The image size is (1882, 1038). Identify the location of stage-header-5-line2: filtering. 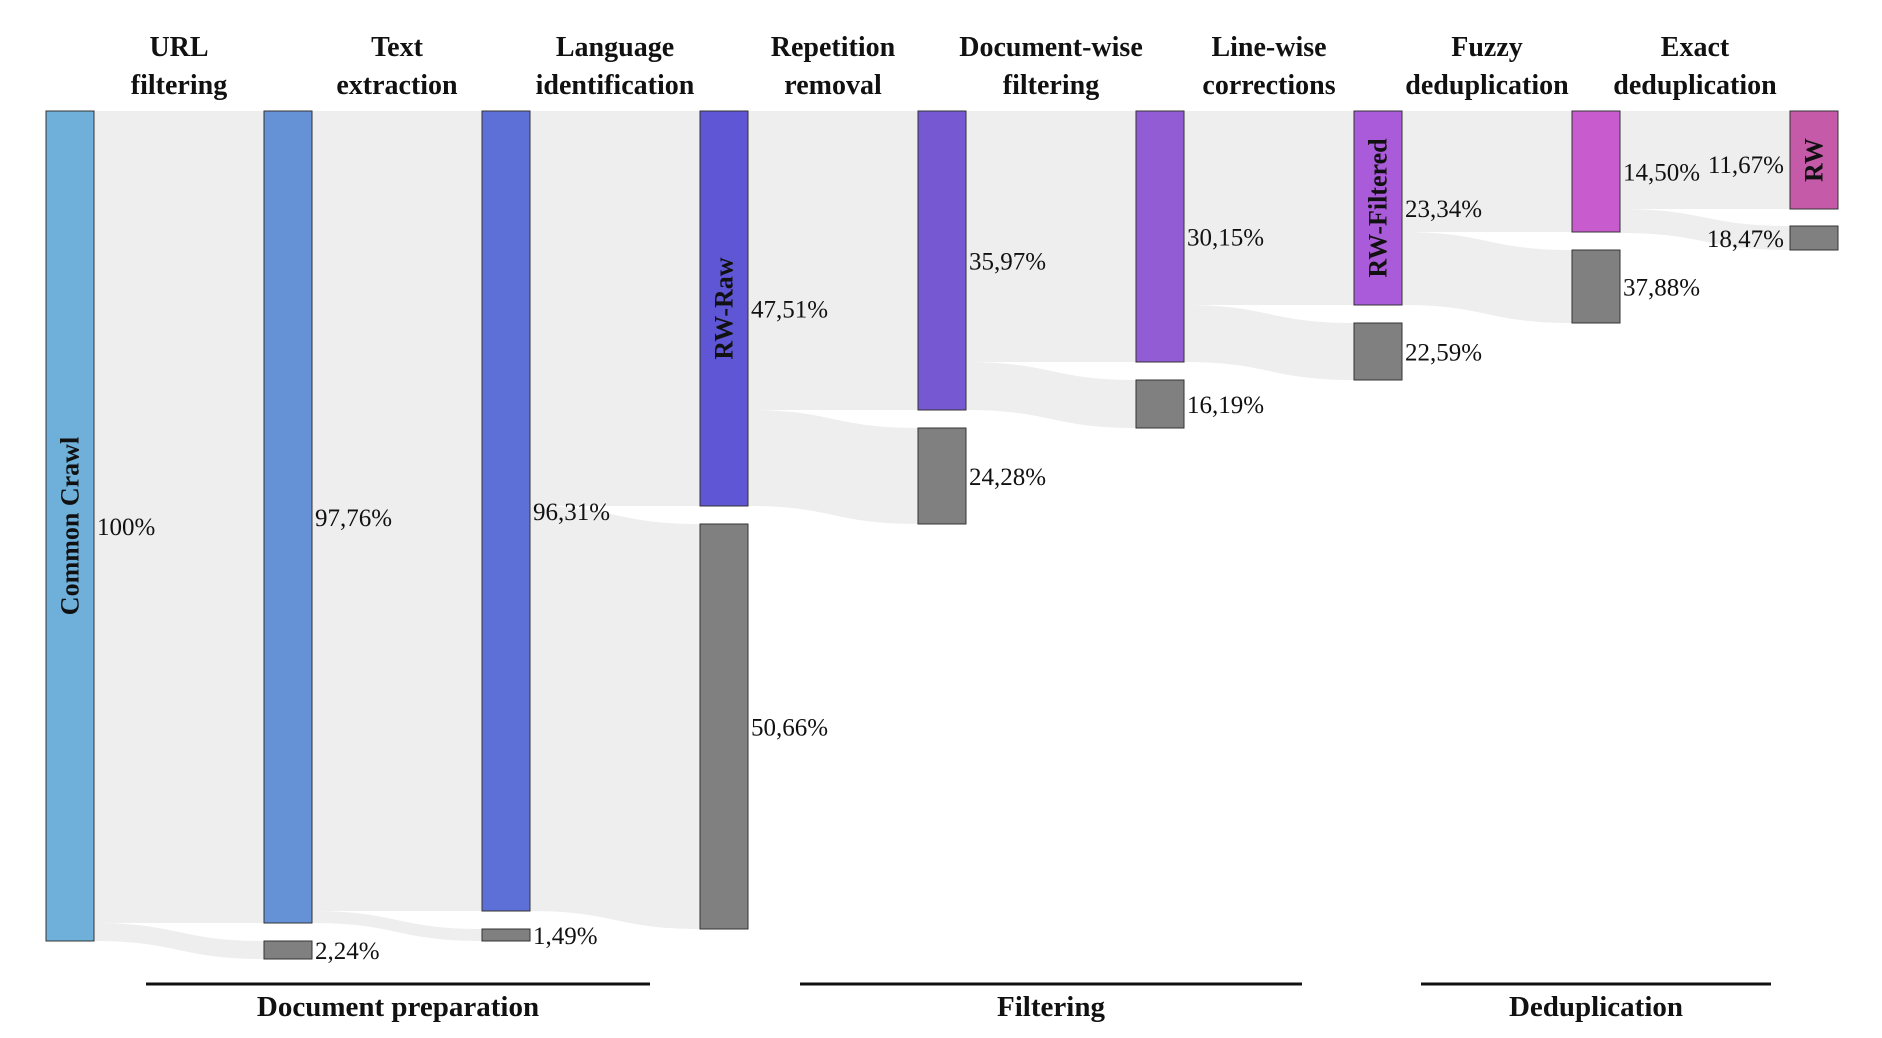
(1051, 85).